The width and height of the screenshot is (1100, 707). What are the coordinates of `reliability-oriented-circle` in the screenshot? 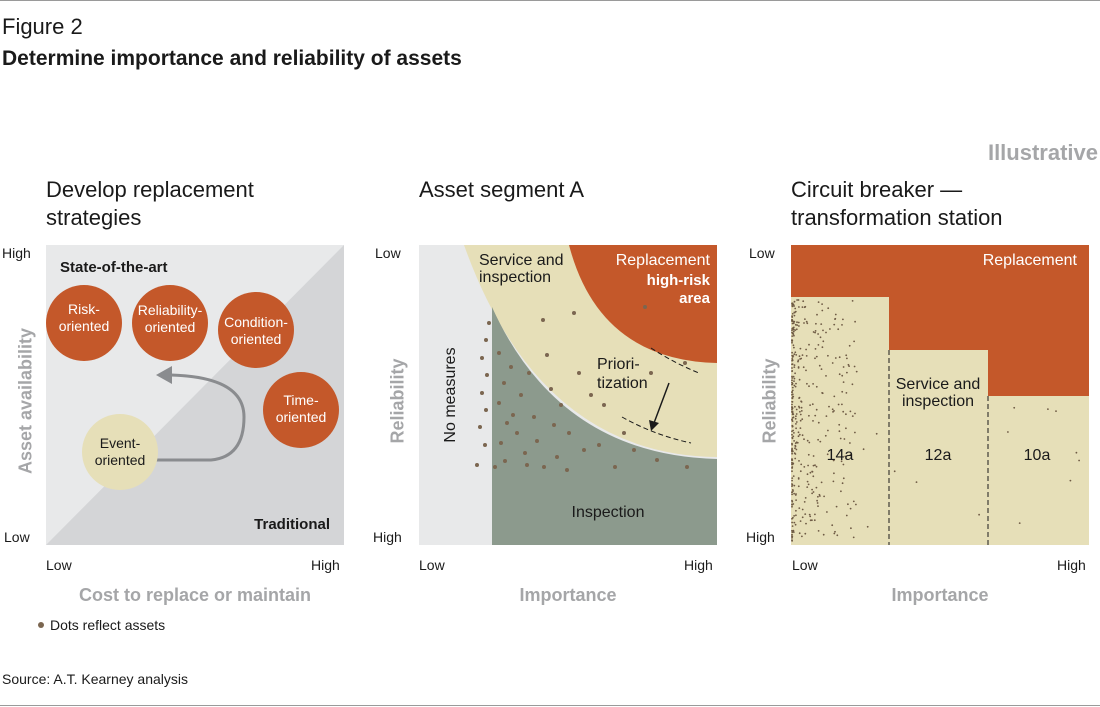 It's located at (170, 323).